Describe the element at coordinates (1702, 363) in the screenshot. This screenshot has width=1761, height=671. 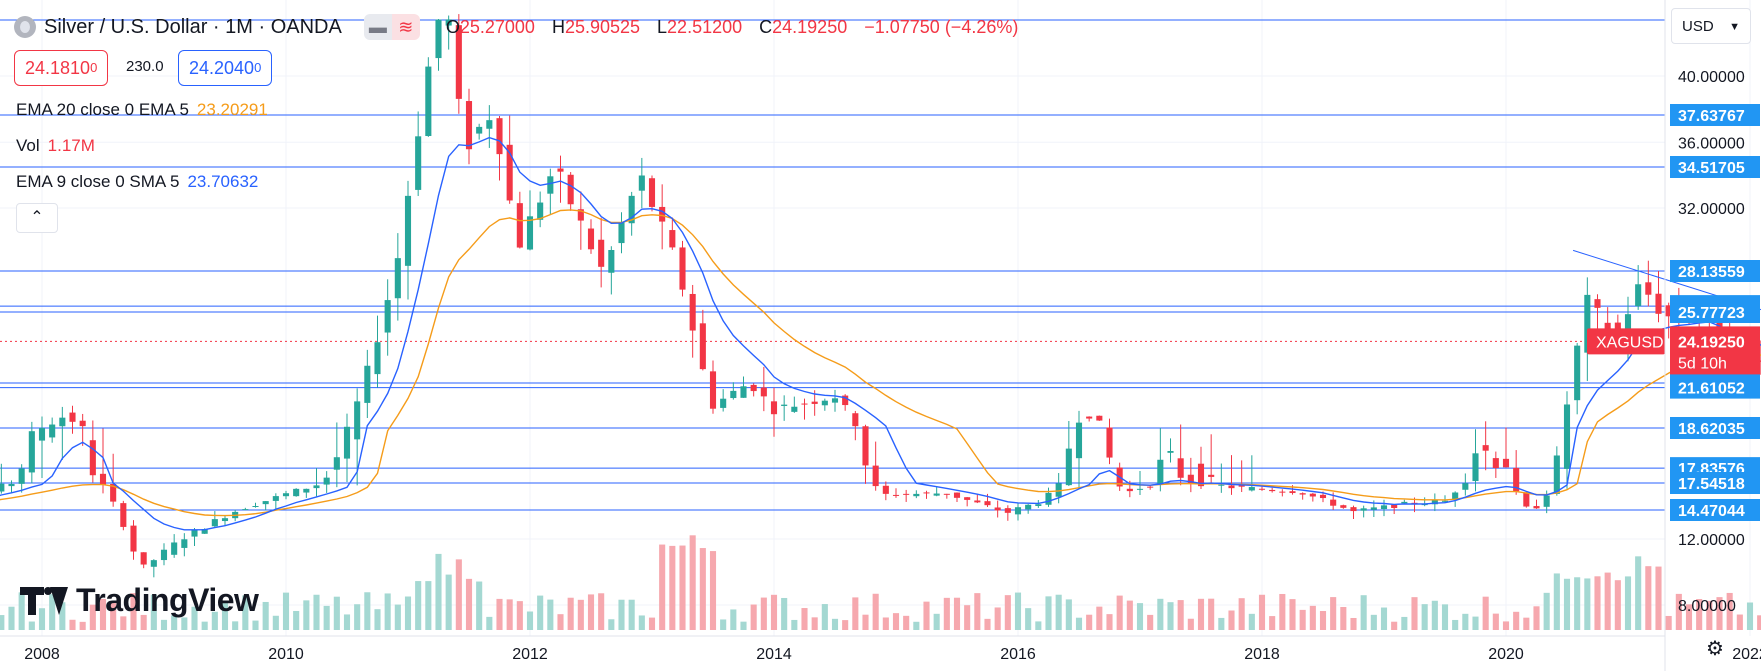
I see `countdown-label: 5d 10h` at that location.